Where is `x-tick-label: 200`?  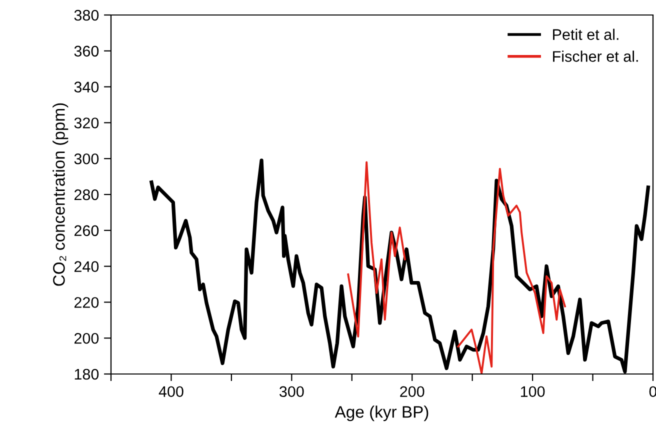 x-tick-label: 200 is located at coordinates (412, 392).